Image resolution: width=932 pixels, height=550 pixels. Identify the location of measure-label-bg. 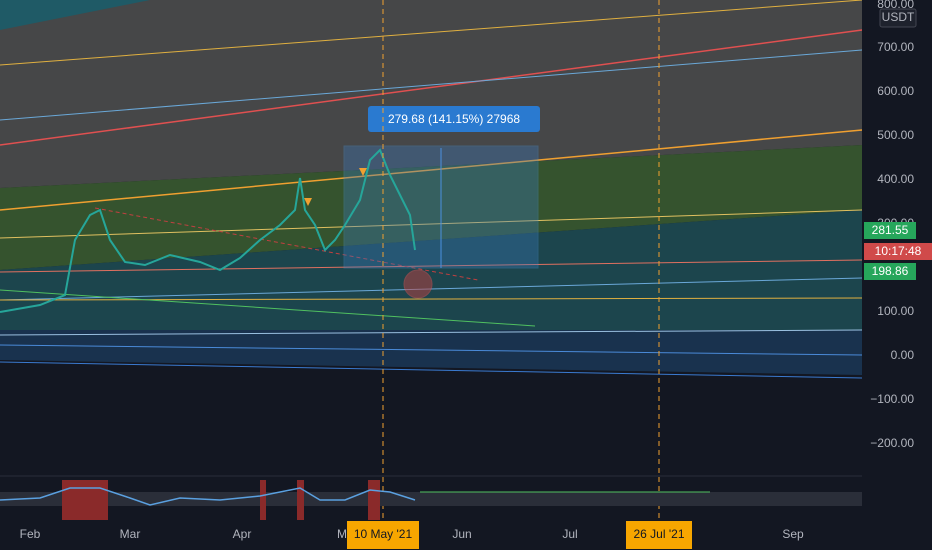
(454, 119).